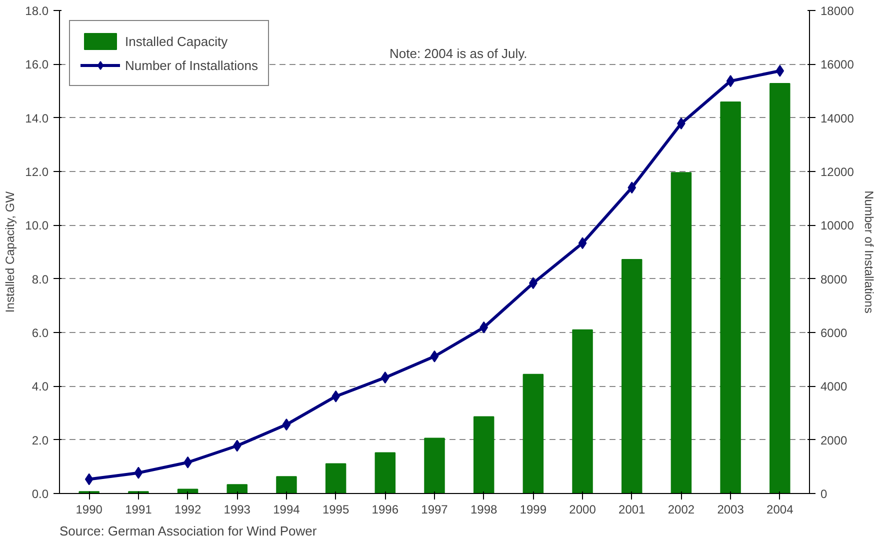 The image size is (878, 543). Describe the element at coordinates (834, 333) in the screenshot. I see `y2-tick-label: 6000` at that location.